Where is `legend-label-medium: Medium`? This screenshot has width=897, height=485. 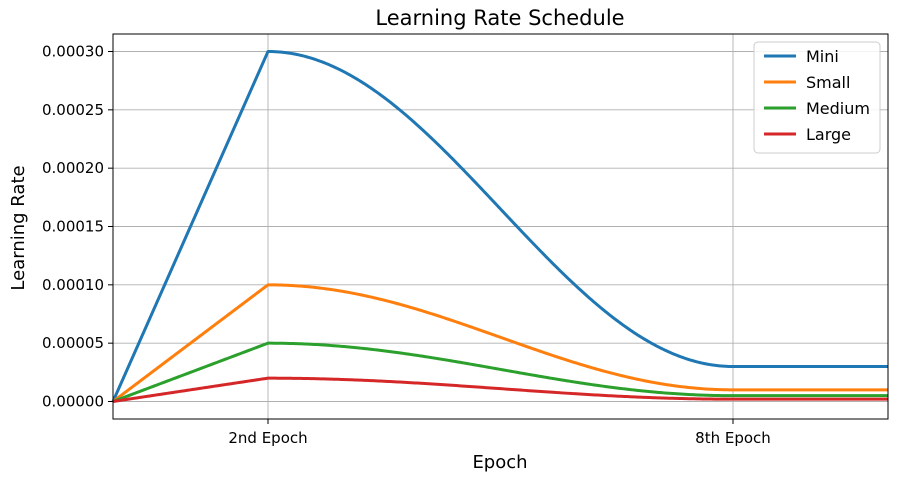 legend-label-medium: Medium is located at coordinates (838, 108).